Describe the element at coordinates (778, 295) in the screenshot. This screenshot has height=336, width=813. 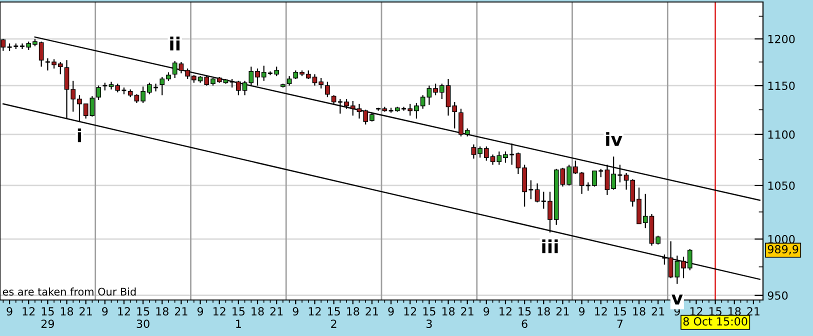
I see `y-tick-label: 950` at that location.